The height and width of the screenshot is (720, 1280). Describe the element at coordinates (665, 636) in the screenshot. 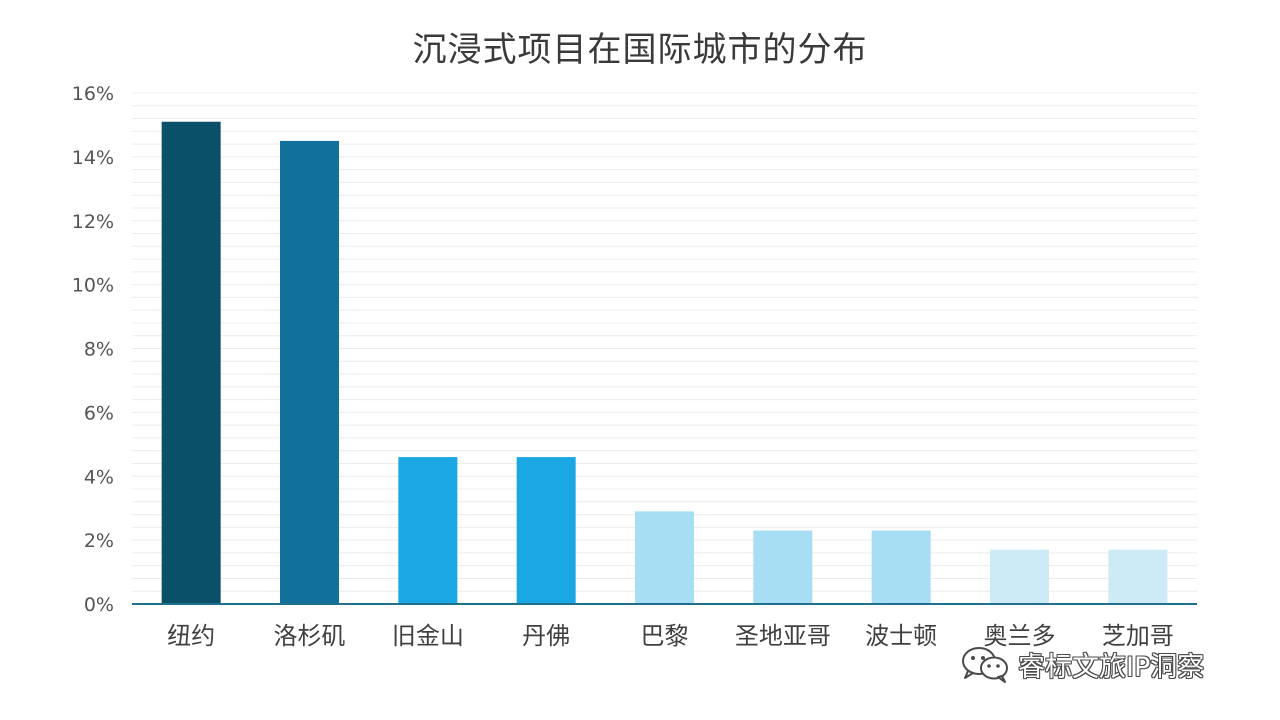

I see `x-category-label: 巴黎` at that location.